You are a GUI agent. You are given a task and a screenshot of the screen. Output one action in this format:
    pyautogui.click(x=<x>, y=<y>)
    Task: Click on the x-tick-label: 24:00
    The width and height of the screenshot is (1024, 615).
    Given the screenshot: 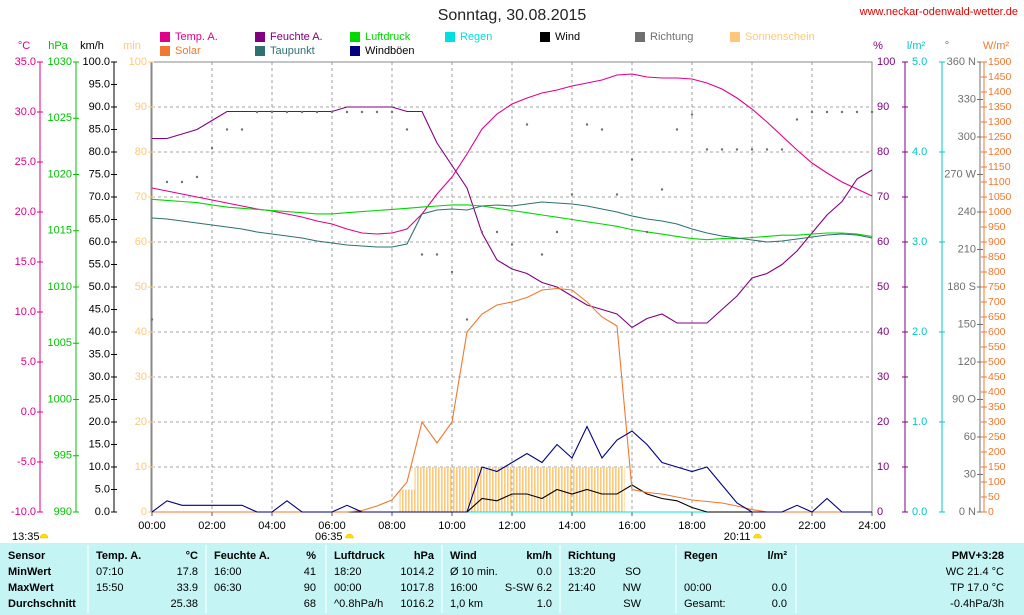 What is the action you would take?
    pyautogui.click(x=872, y=526)
    